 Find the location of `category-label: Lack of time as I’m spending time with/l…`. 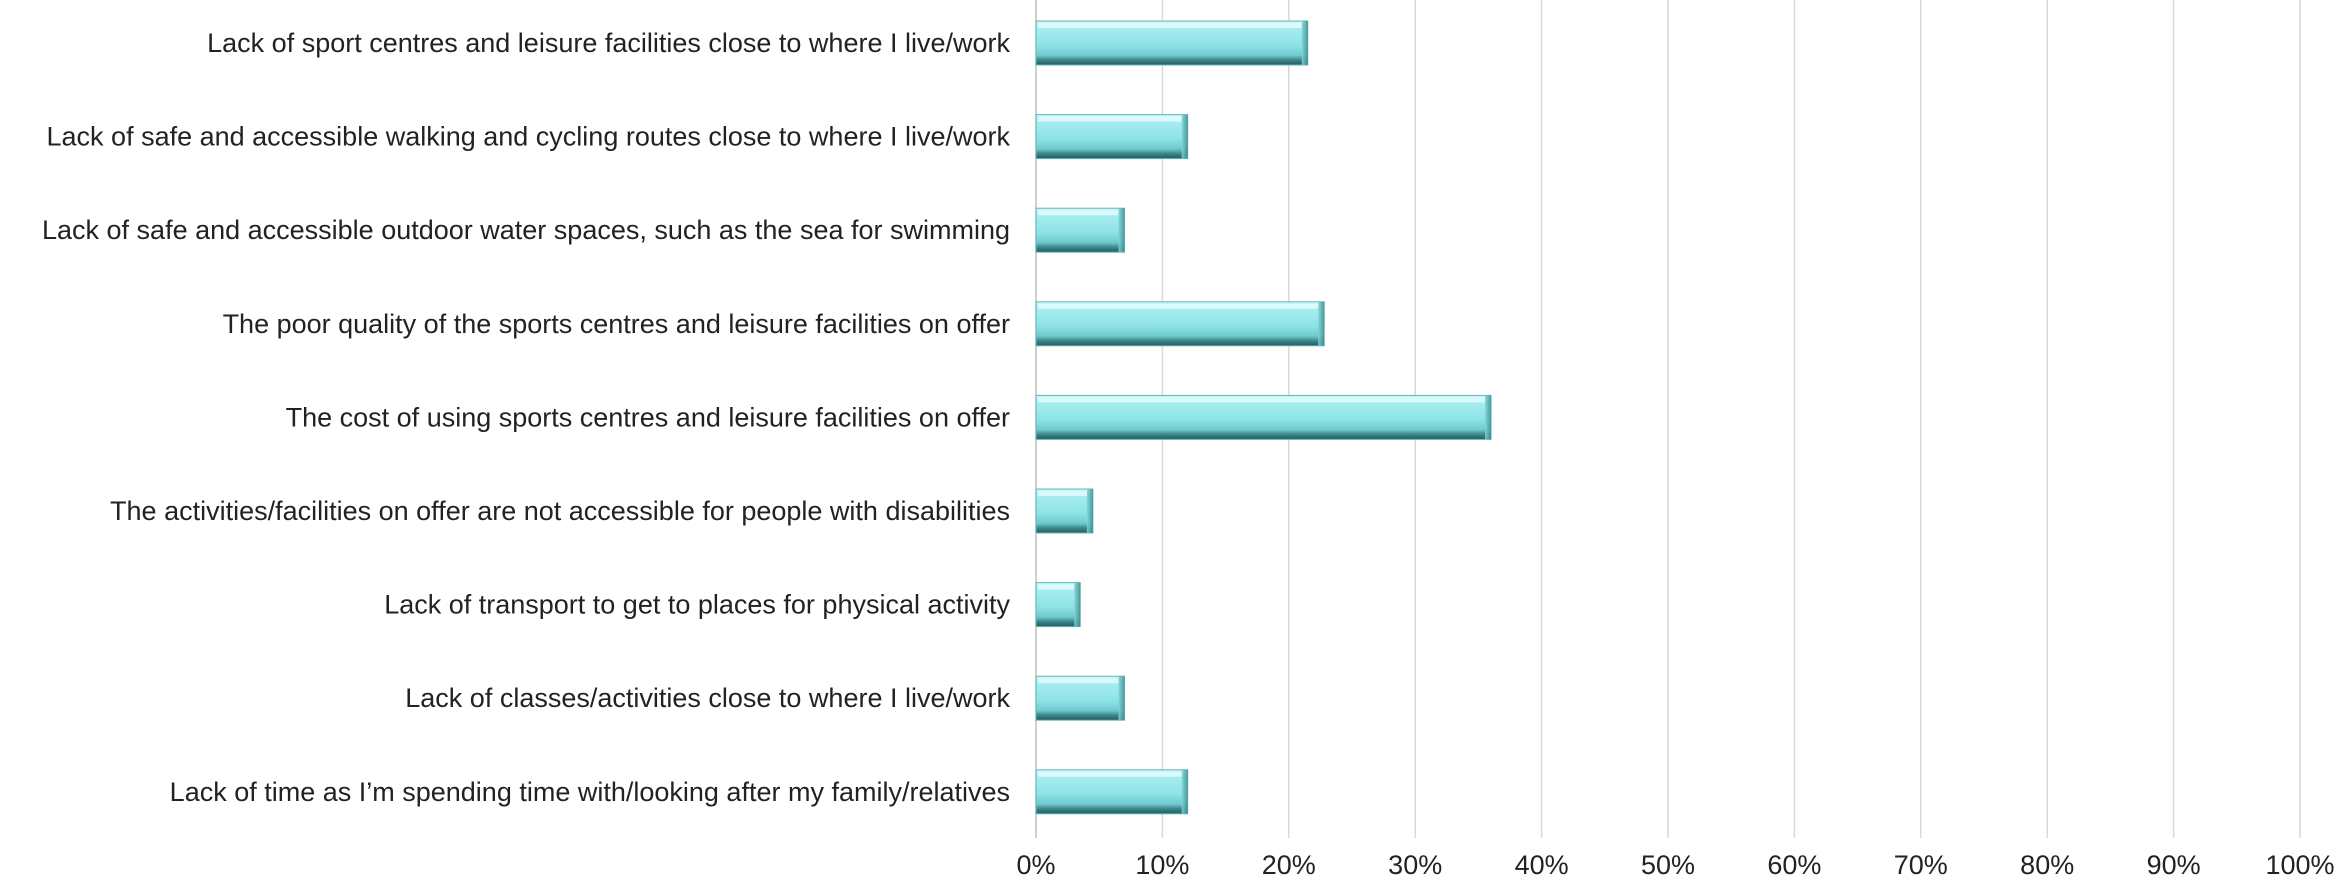

category-label: Lack of time as I’m spending time with/l… is located at coordinates (590, 792).